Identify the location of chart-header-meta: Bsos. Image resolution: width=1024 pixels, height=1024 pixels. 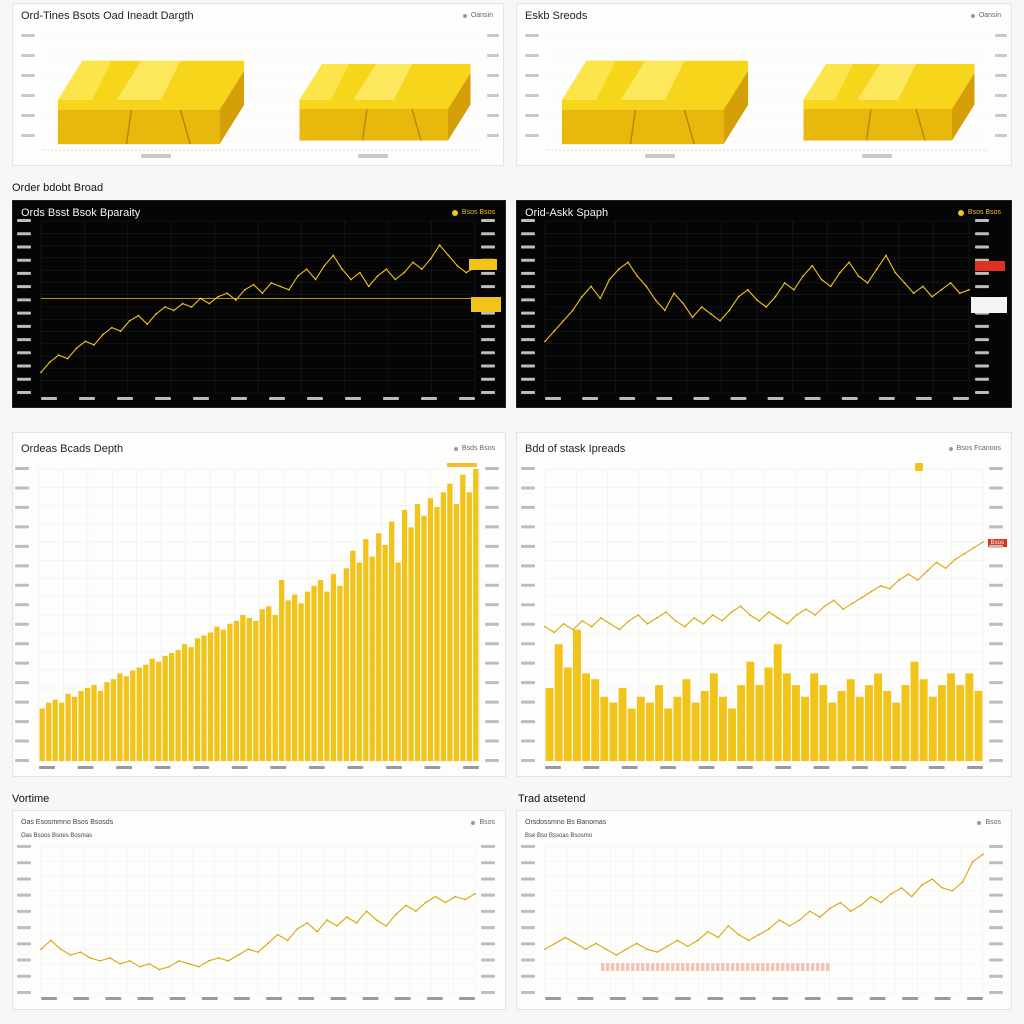
(989, 822).